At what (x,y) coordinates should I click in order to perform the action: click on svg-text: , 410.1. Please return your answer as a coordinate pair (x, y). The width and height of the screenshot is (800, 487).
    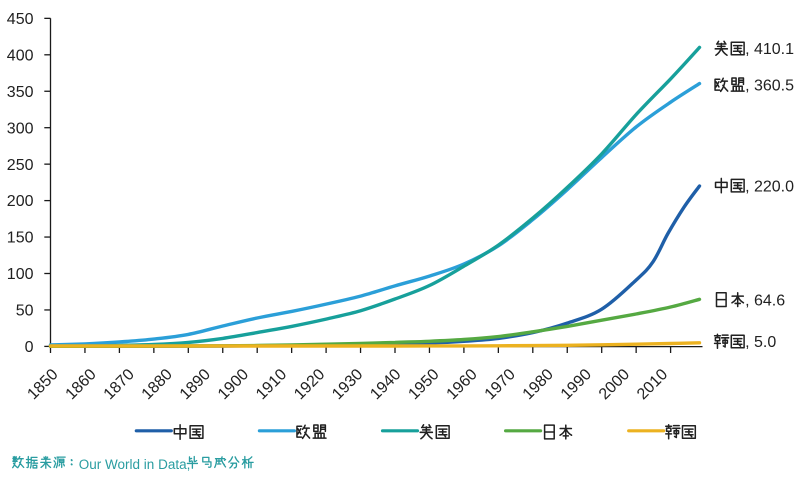
    Looking at the image, I should click on (769, 49).